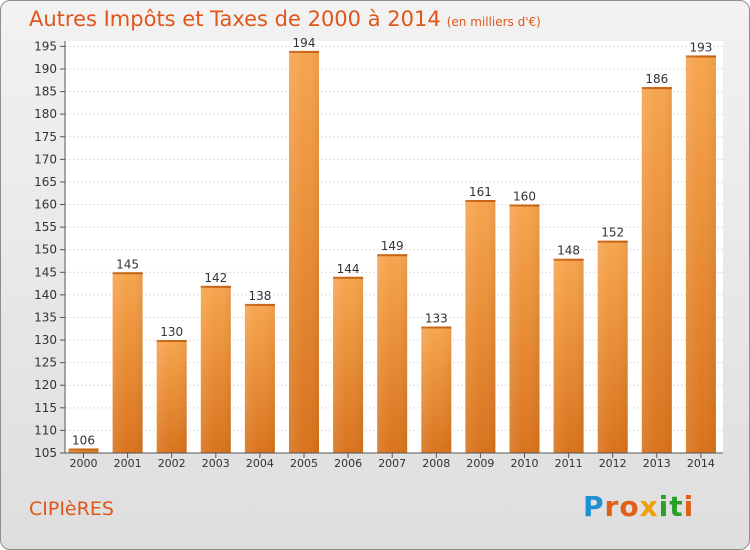 The height and width of the screenshot is (550, 750). I want to click on logo-letter: t, so click(676, 506).